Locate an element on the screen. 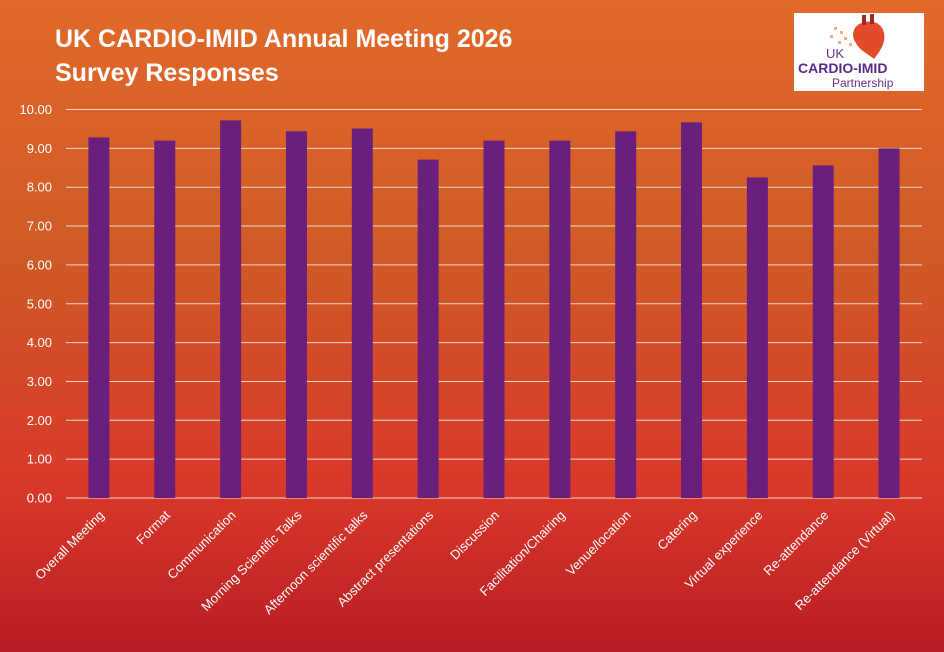  y-tick-label: 6.00 is located at coordinates (39, 264).